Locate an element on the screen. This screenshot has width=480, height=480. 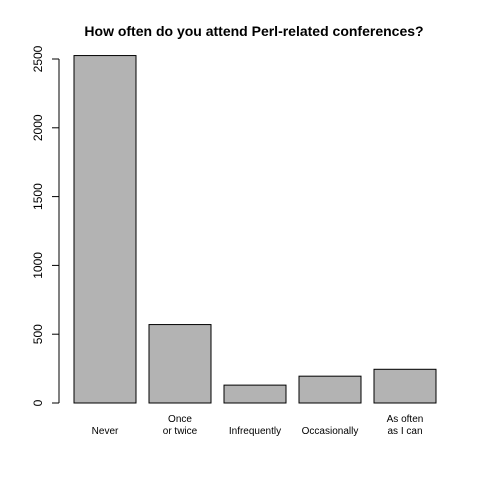
y-tick-label-5: 2500 is located at coordinates (38, 58).